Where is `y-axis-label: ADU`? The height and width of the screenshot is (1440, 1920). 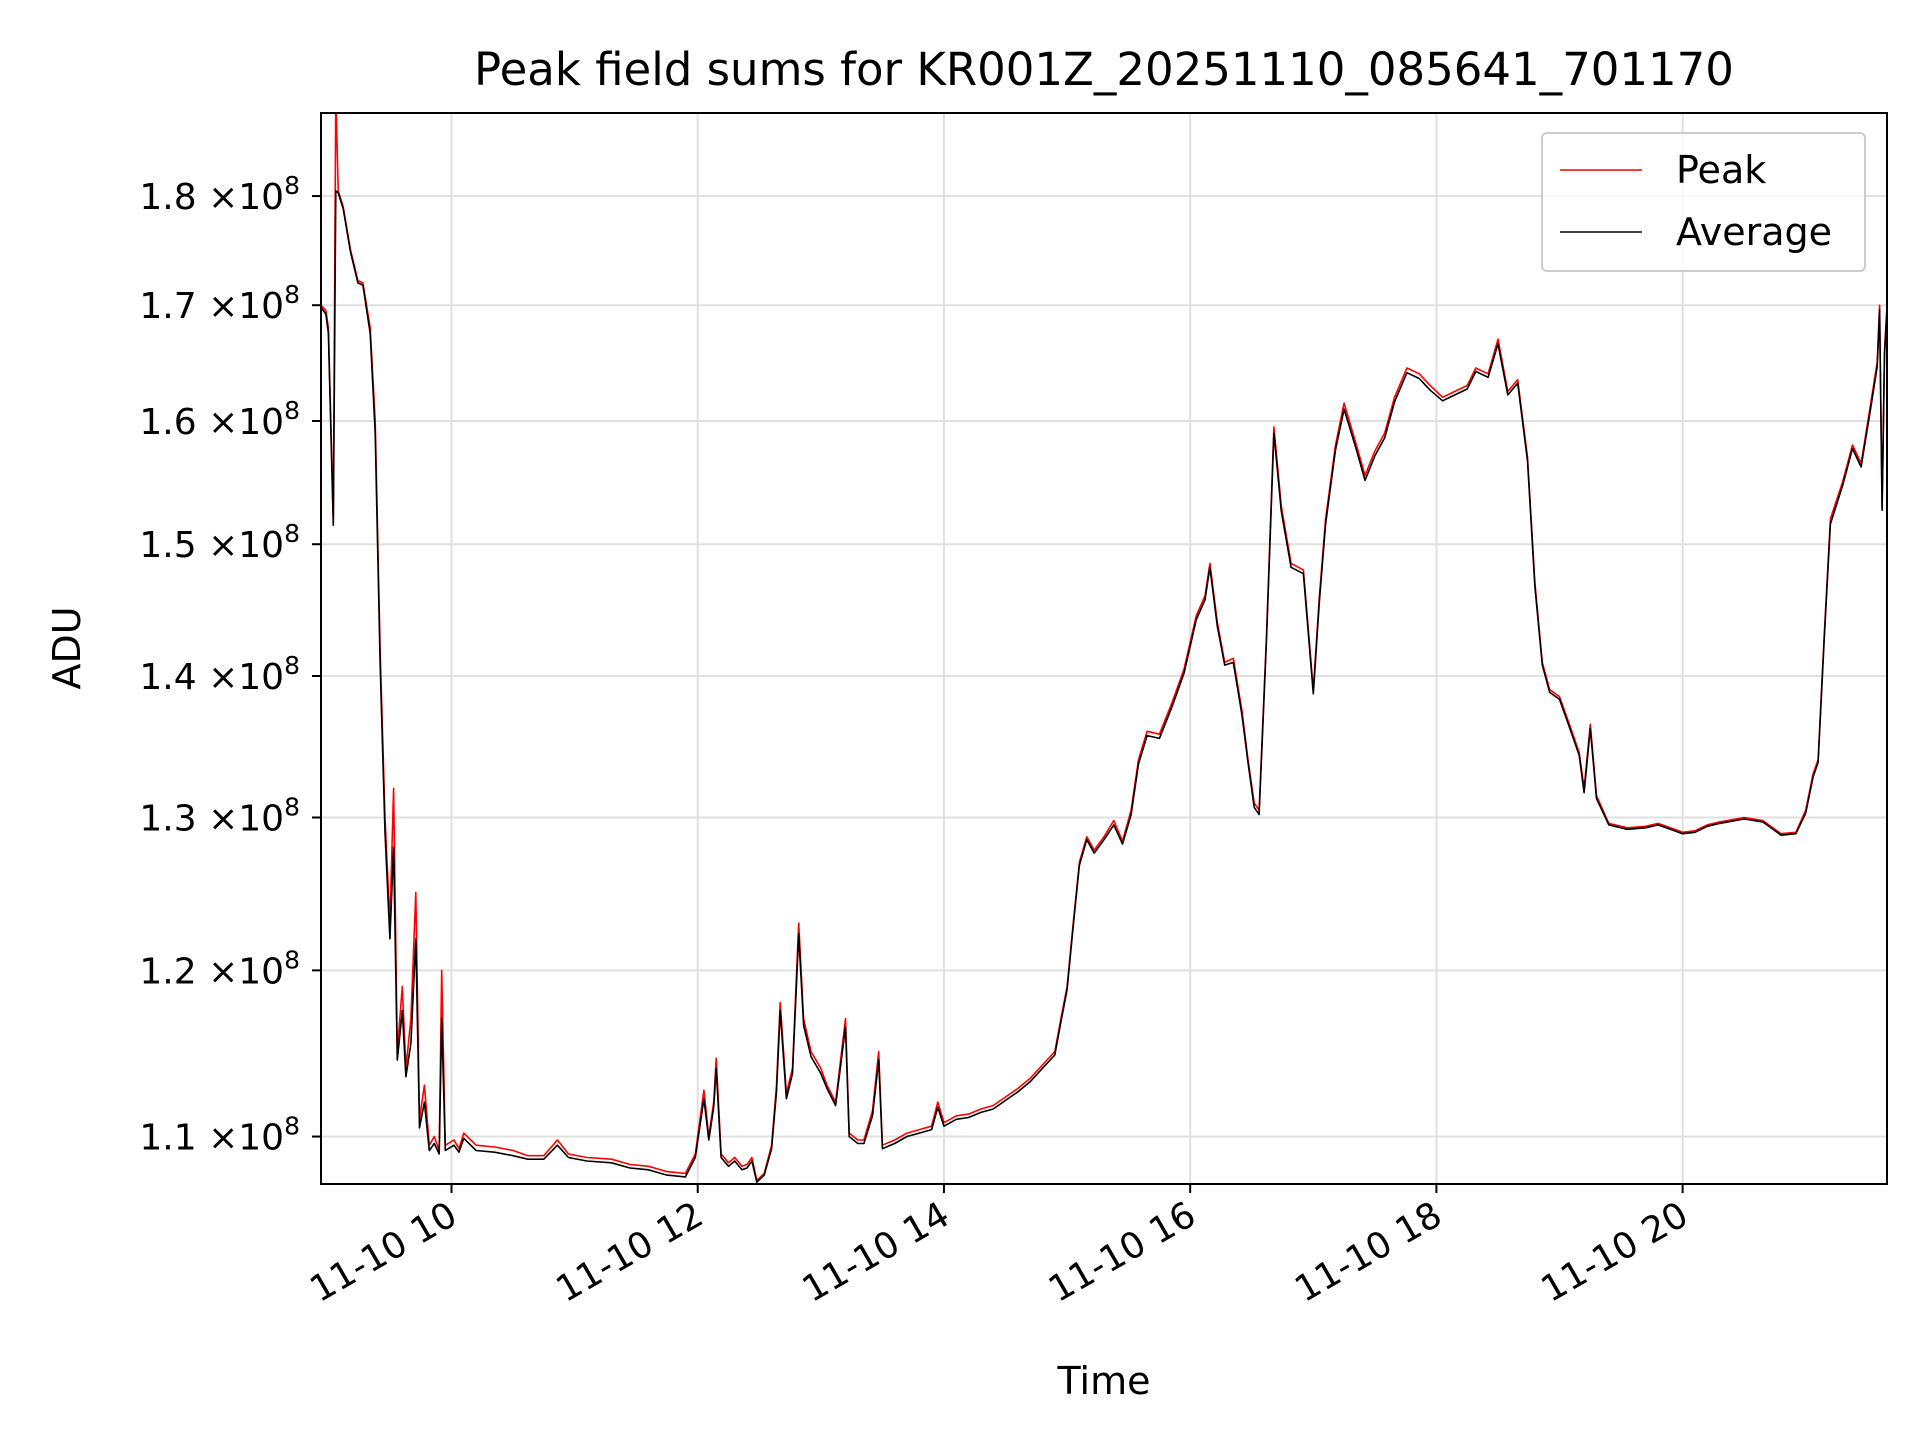
y-axis-label: ADU is located at coordinates (67, 647).